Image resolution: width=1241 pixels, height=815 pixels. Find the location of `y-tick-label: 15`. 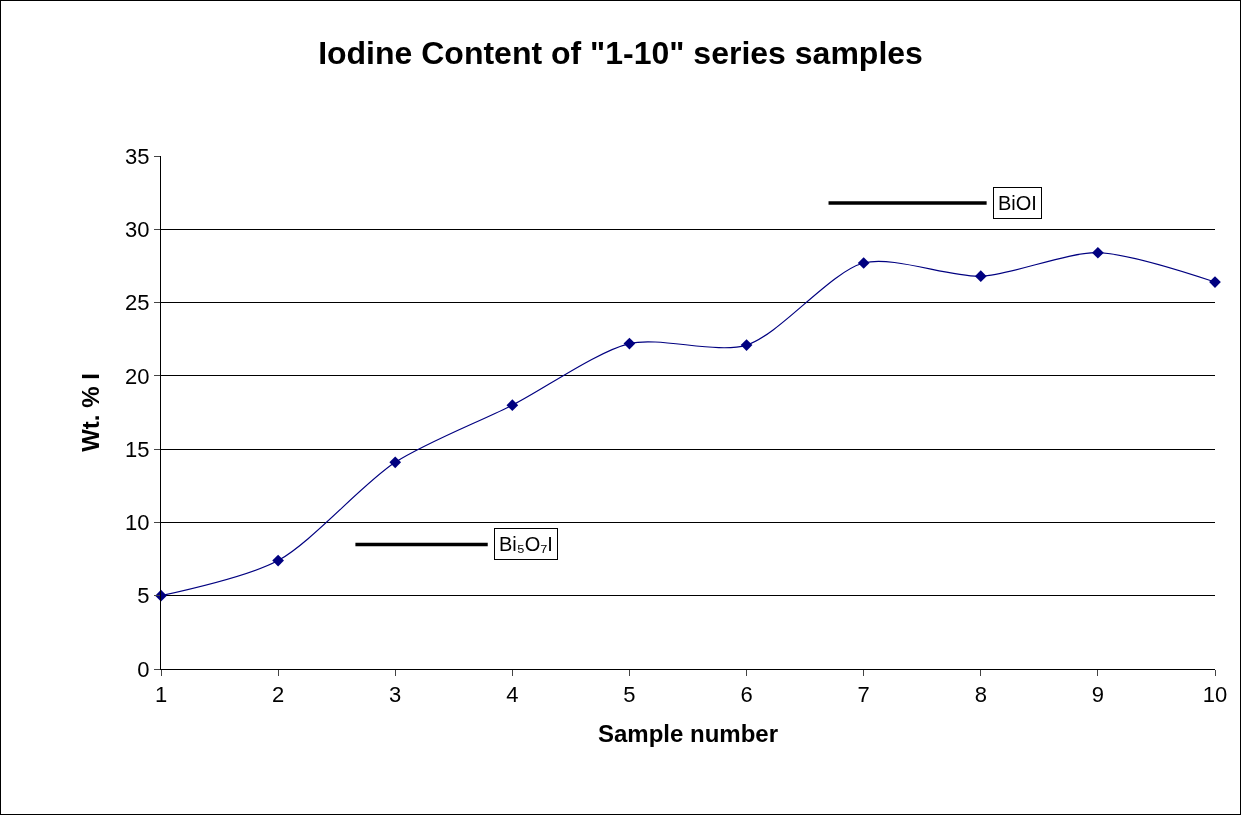

y-tick-label: 15 is located at coordinates (137, 449).